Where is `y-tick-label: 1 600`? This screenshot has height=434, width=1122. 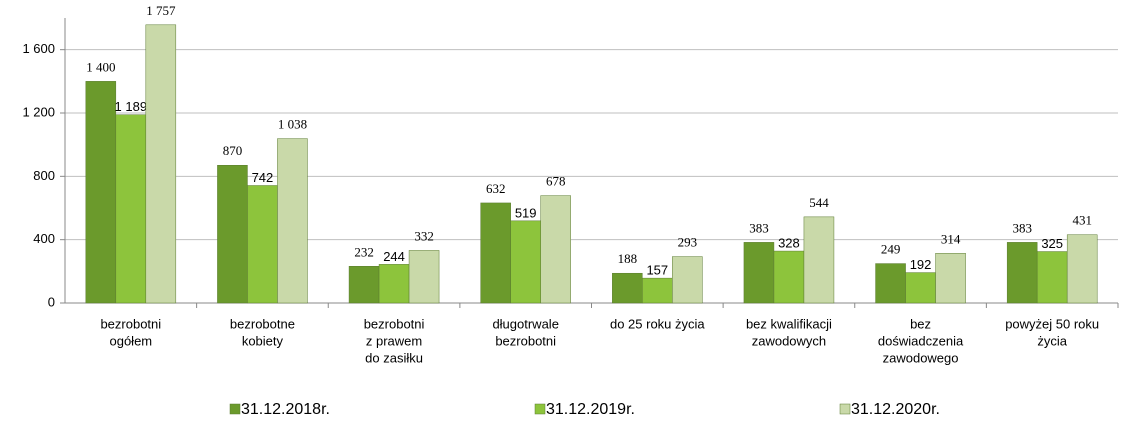 y-tick-label: 1 600 is located at coordinates (38, 48).